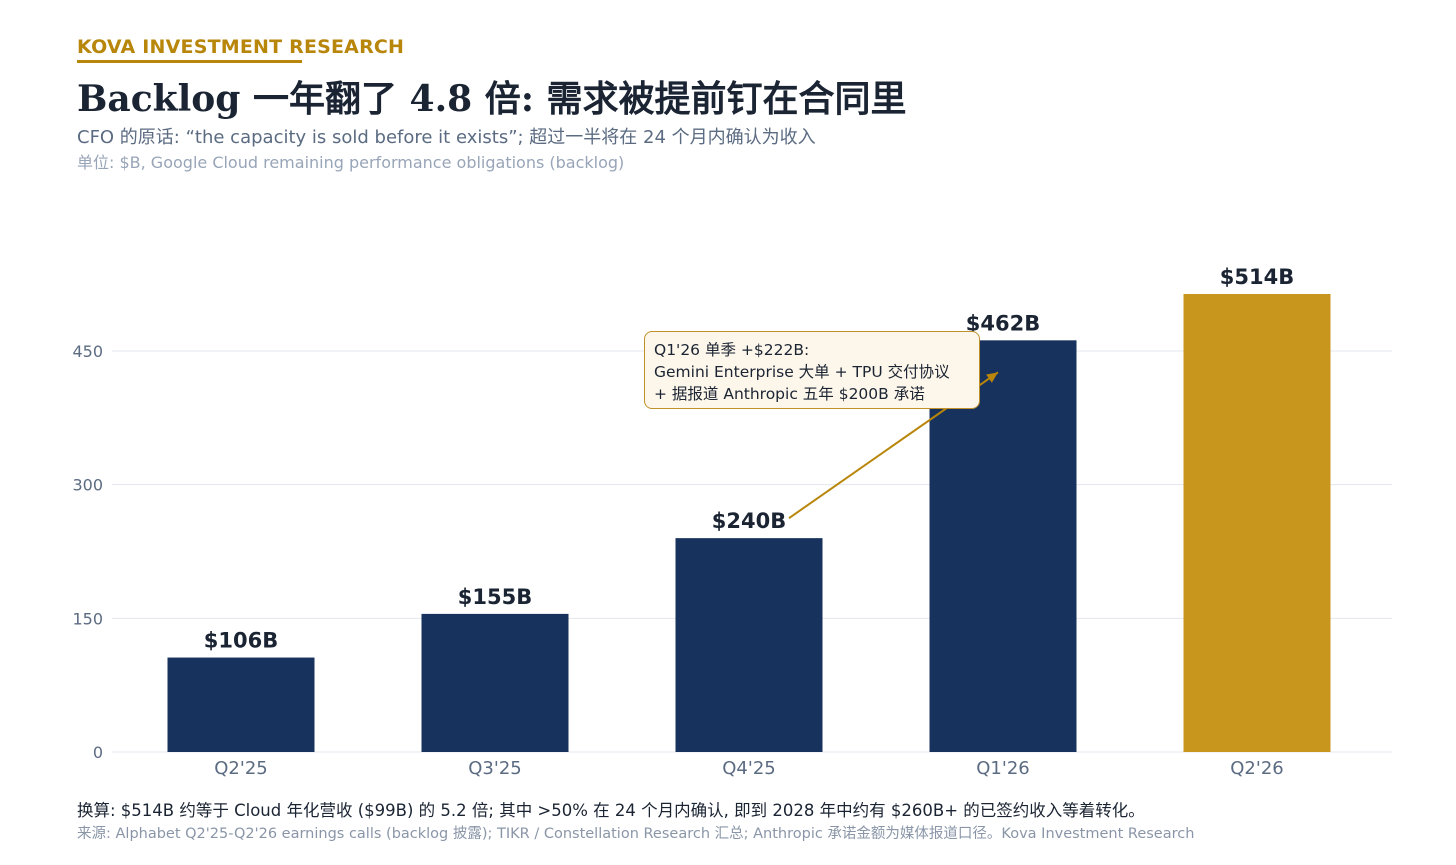 The height and width of the screenshot is (865, 1456). What do you see at coordinates (1002, 768) in the screenshot?
I see `x-tick-label: Q1'26` at bounding box center [1002, 768].